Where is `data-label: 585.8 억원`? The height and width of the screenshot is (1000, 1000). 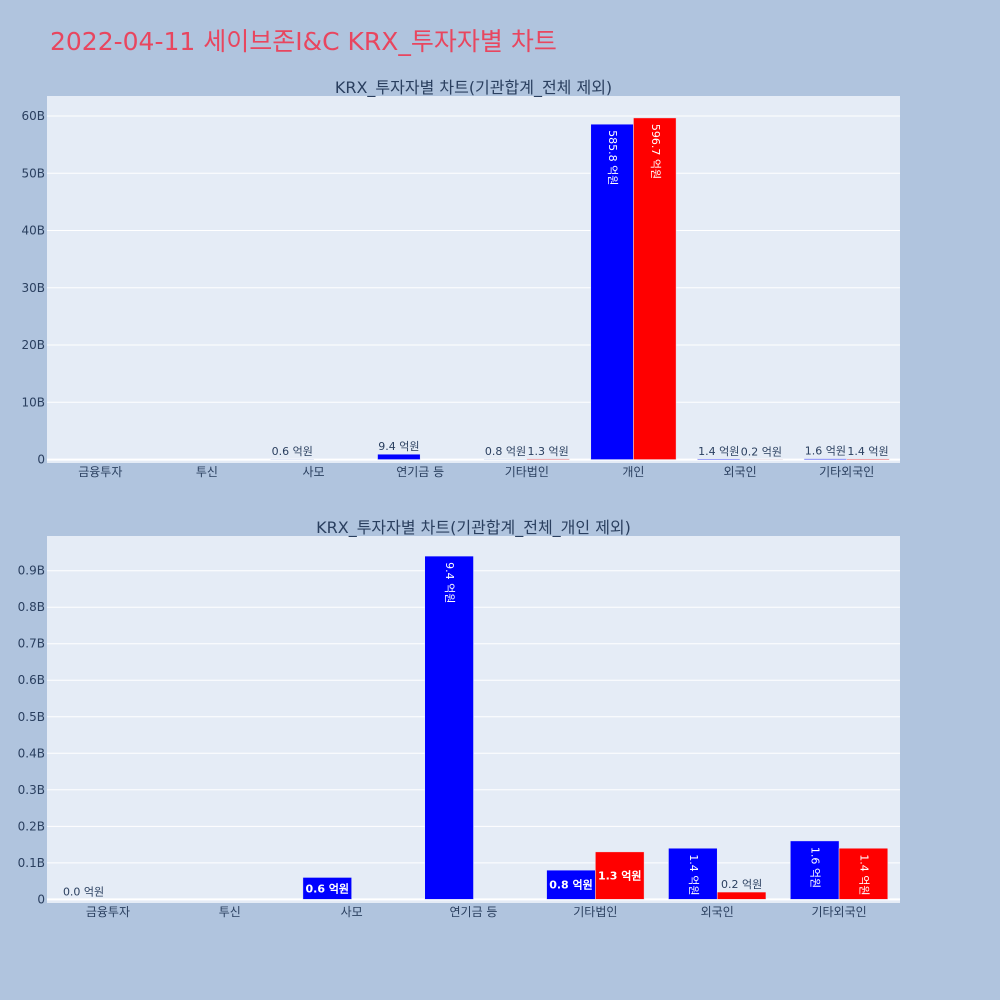
data-label: 585.8 억원 is located at coordinates (612, 157).